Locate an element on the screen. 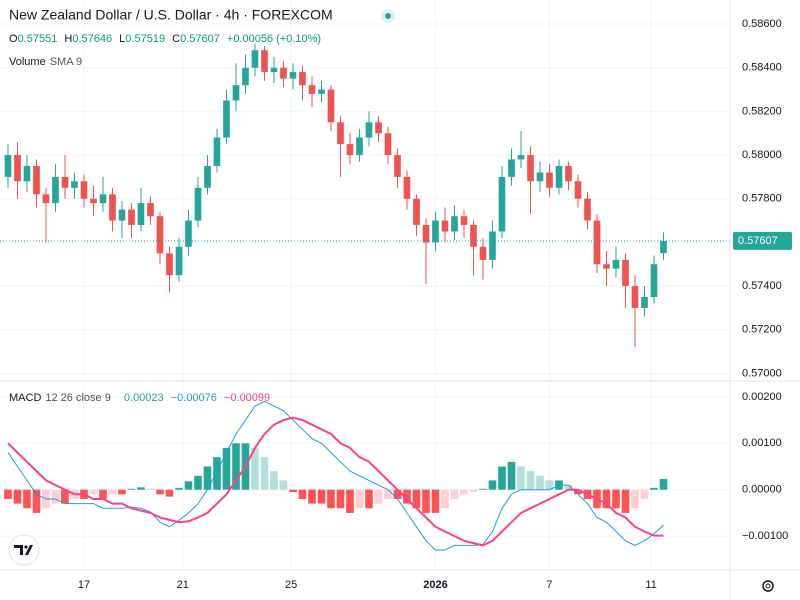  ohlc-letter: L is located at coordinates (122, 39).